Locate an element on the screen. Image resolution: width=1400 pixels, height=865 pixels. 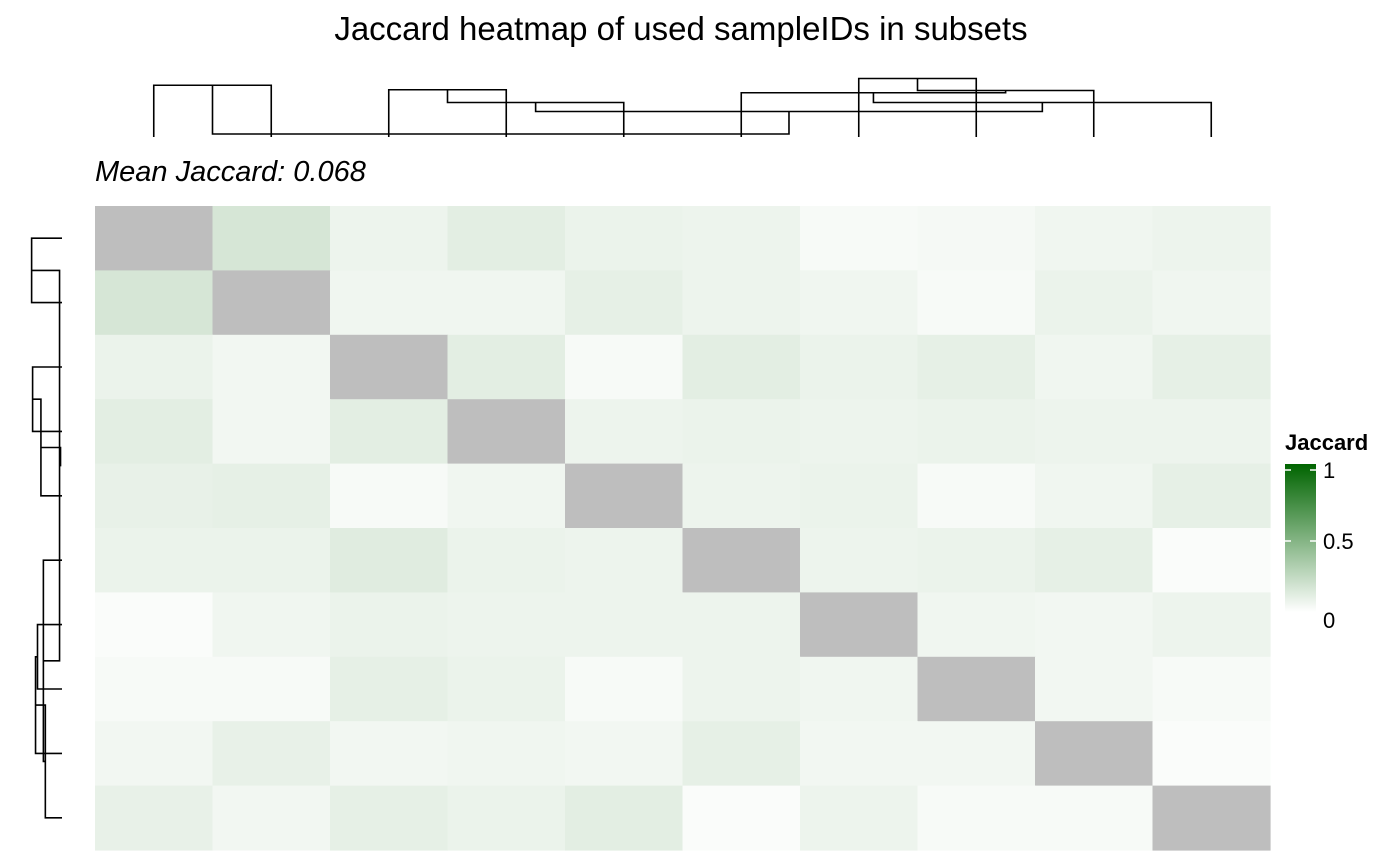
column-dendrogram is located at coordinates (682, 107).